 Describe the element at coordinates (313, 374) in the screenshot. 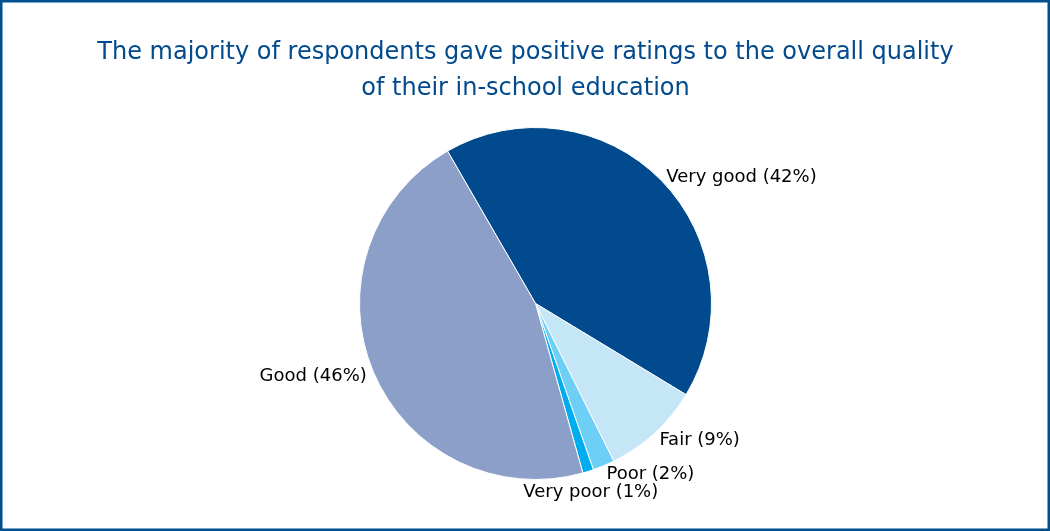

I see `slice-label: Good (46%)` at that location.